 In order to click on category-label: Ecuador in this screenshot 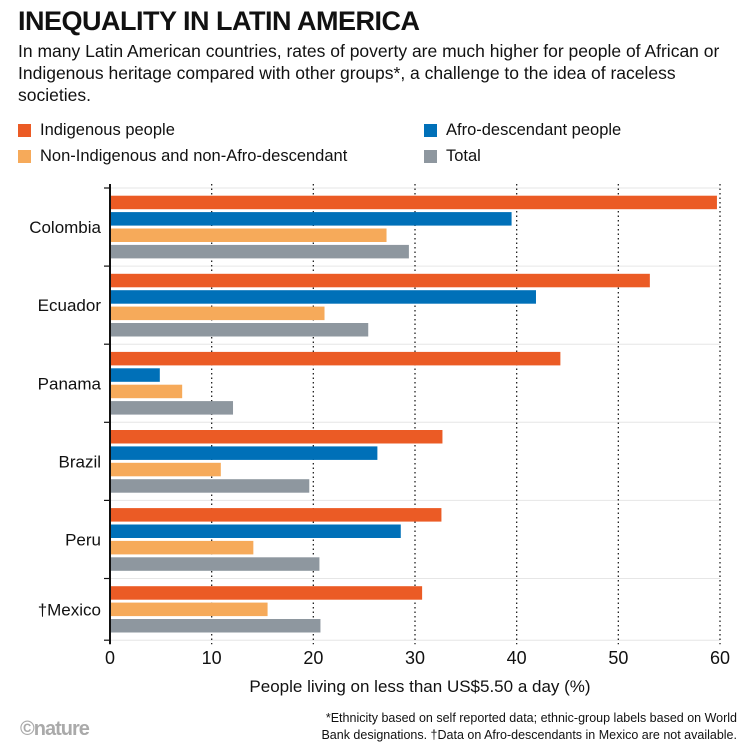, I will do `click(70, 305)`.